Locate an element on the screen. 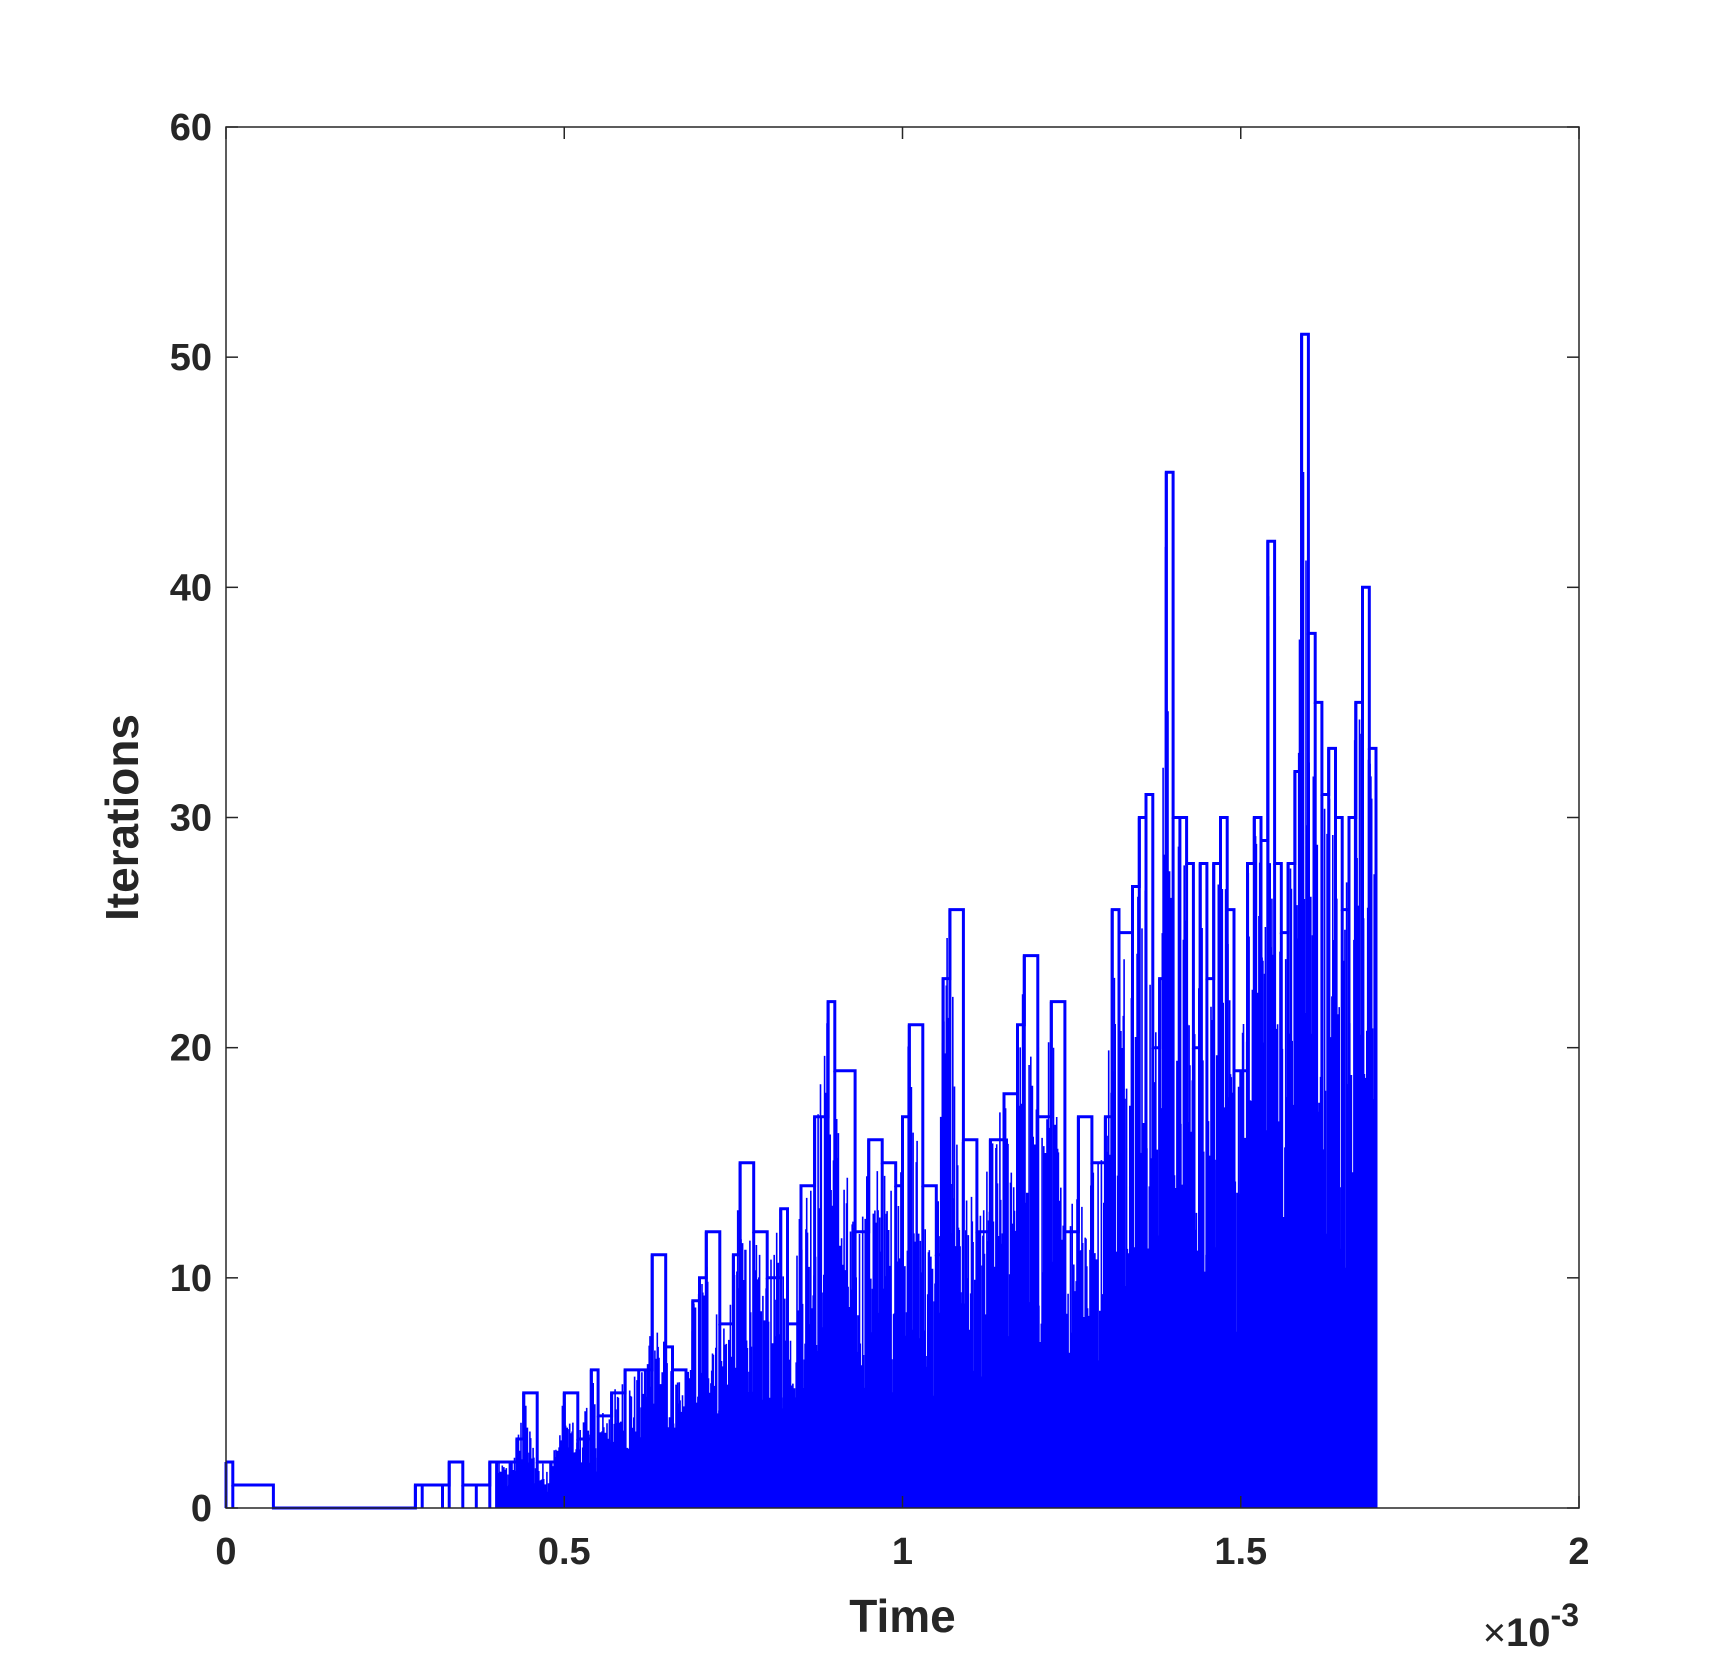 Image resolution: width=1720 pixels, height=1668 pixels. x-tick-label: 2 is located at coordinates (1578, 1552).